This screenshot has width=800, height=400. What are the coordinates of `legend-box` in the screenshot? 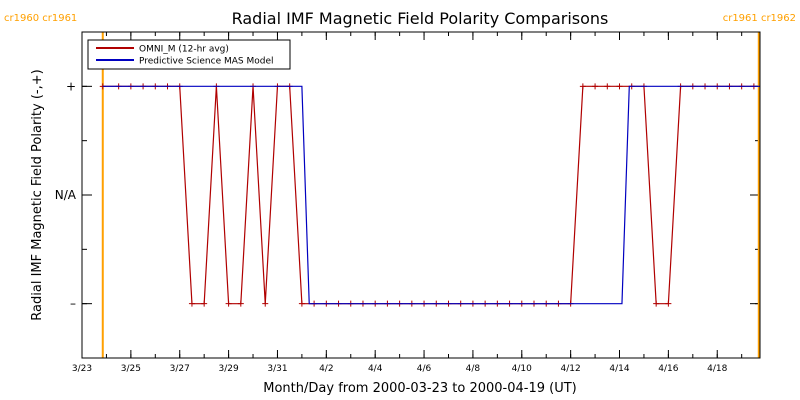 It's located at (189, 54).